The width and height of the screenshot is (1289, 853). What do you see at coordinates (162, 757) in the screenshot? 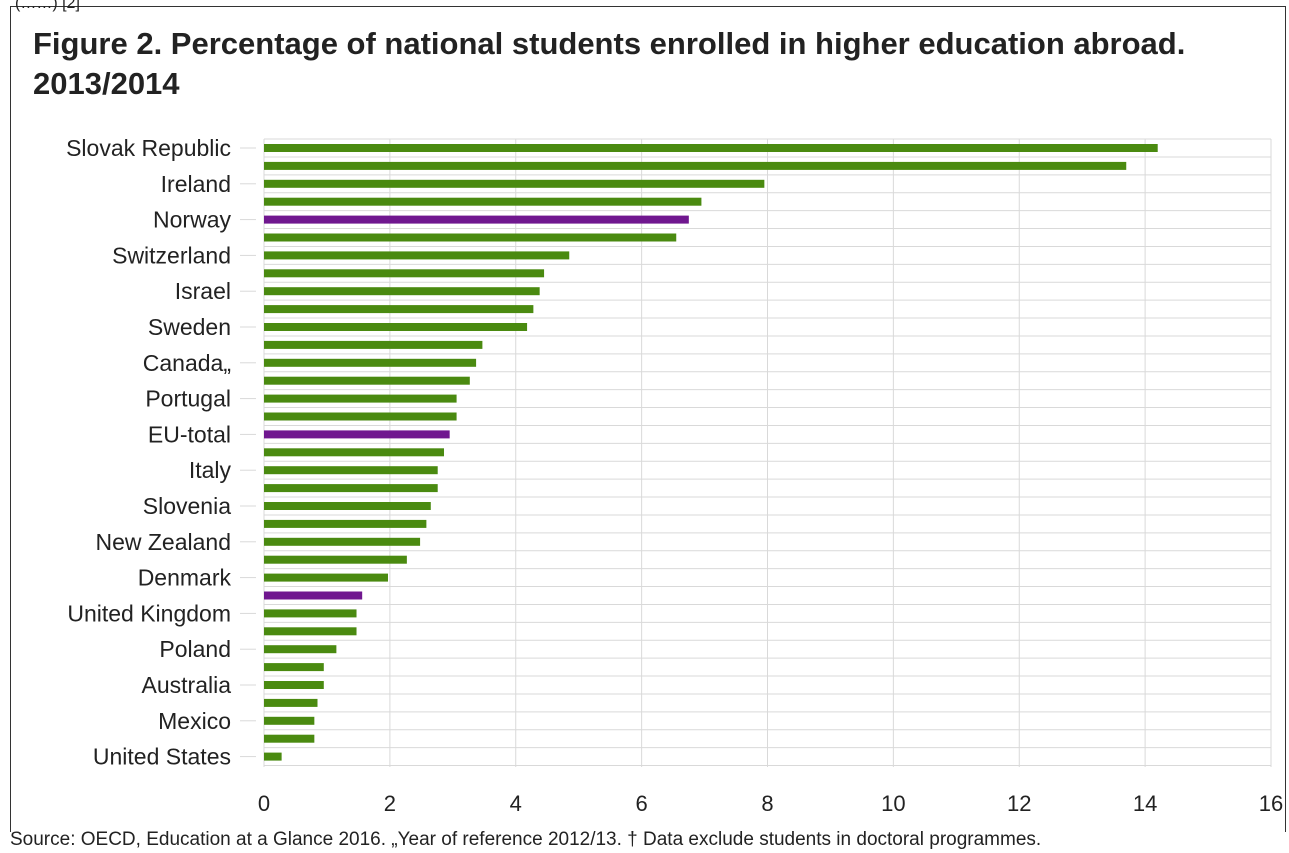
I see `category-label: United States` at bounding box center [162, 757].